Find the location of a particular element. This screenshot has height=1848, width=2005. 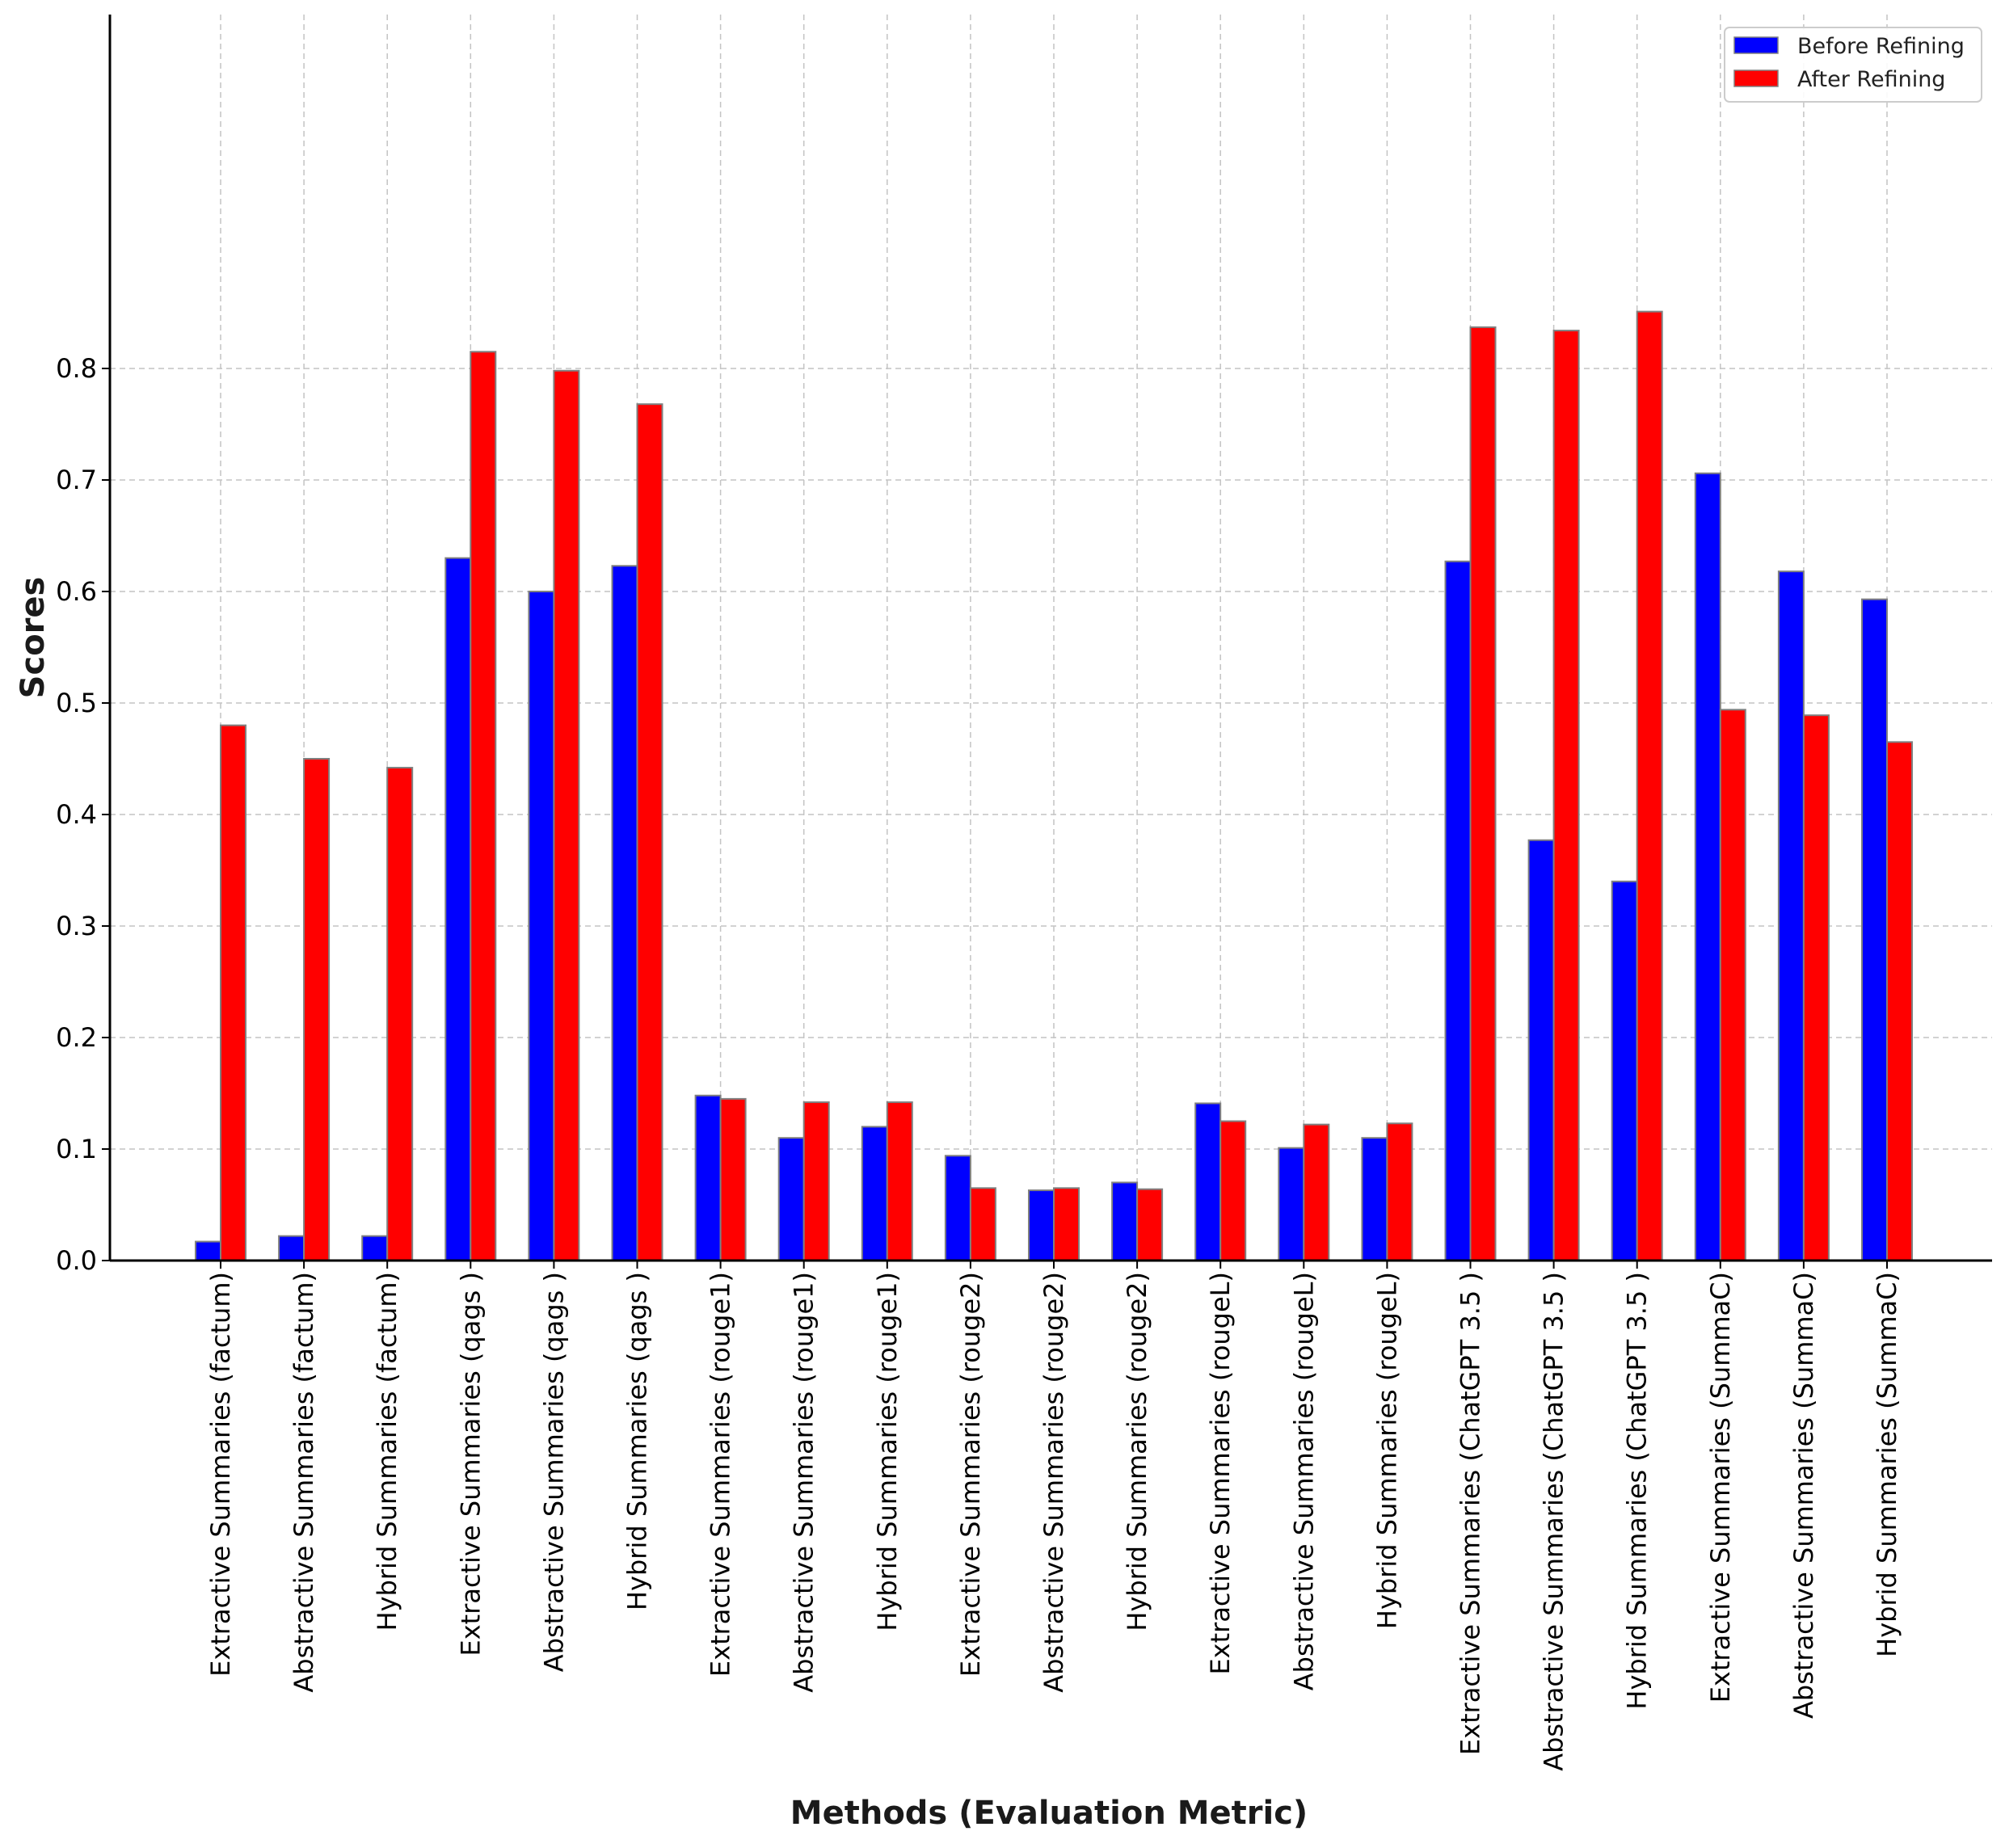

x-tick-label: Abstractive Summaries (ChatGPT 3.5 ) is located at coordinates (1554, 1521).